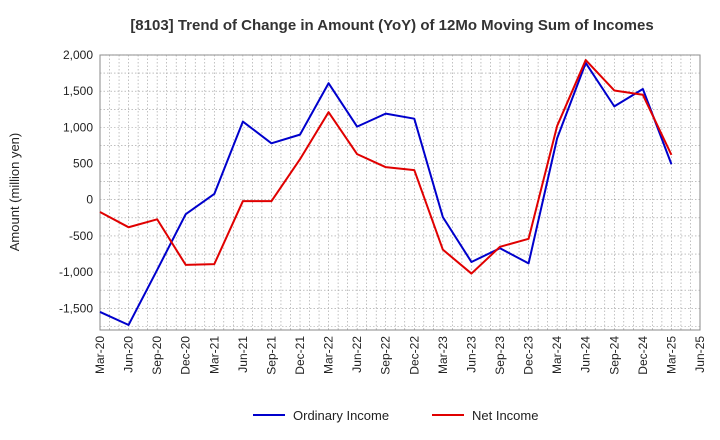 The width and height of the screenshot is (720, 440). What do you see at coordinates (76, 308) in the screenshot?
I see `y-tick-label: -1,500` at bounding box center [76, 308].